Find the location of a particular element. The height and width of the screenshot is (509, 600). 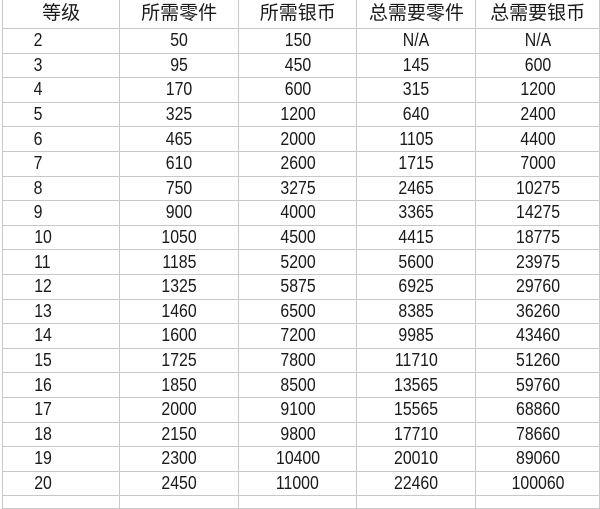

silver-cell: 5200 is located at coordinates (297, 262).